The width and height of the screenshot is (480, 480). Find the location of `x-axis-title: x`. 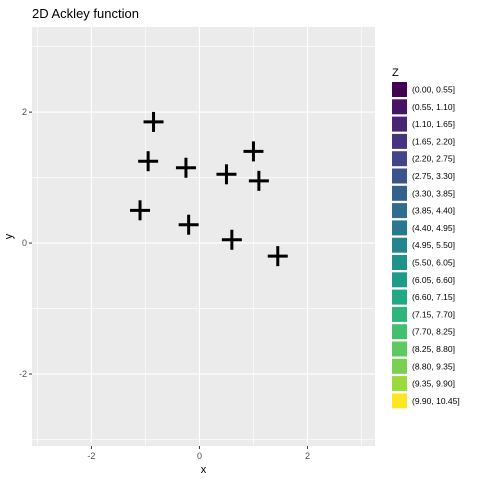

x-axis-title: x is located at coordinates (204, 470).